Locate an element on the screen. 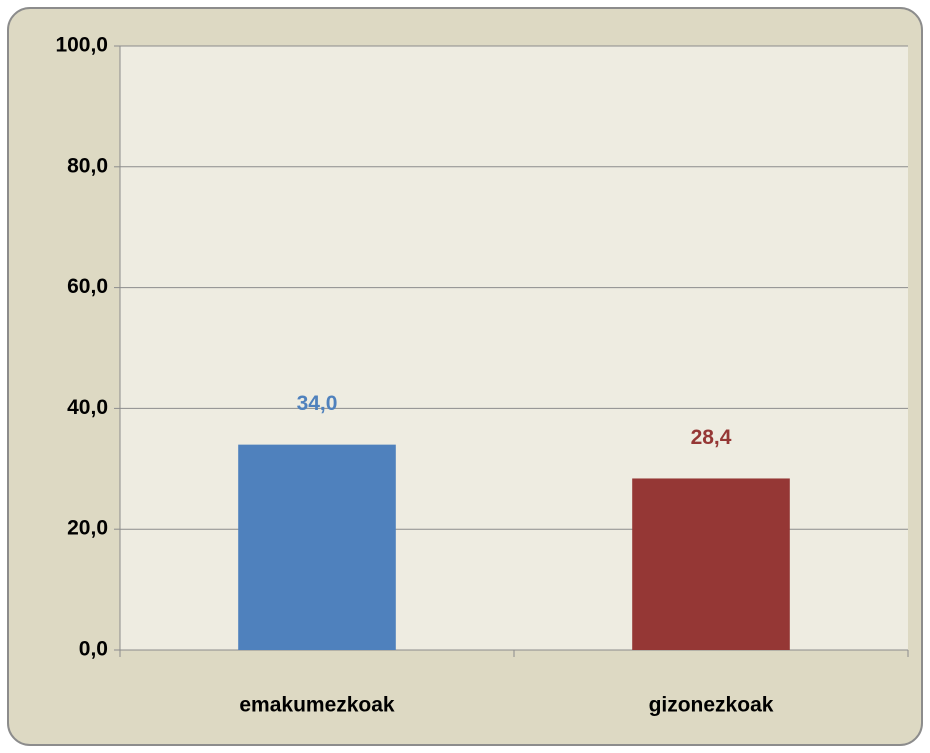 The image size is (930, 753). data-label: 28,4 is located at coordinates (711, 437).